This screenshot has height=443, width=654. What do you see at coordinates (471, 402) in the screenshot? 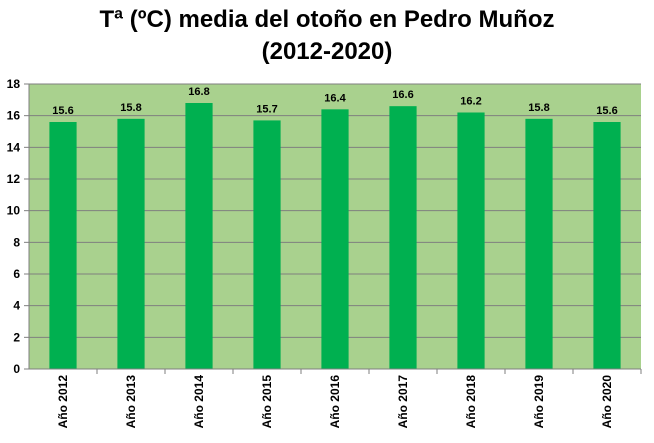
I see `x-tick-label: Año 2018` at bounding box center [471, 402].